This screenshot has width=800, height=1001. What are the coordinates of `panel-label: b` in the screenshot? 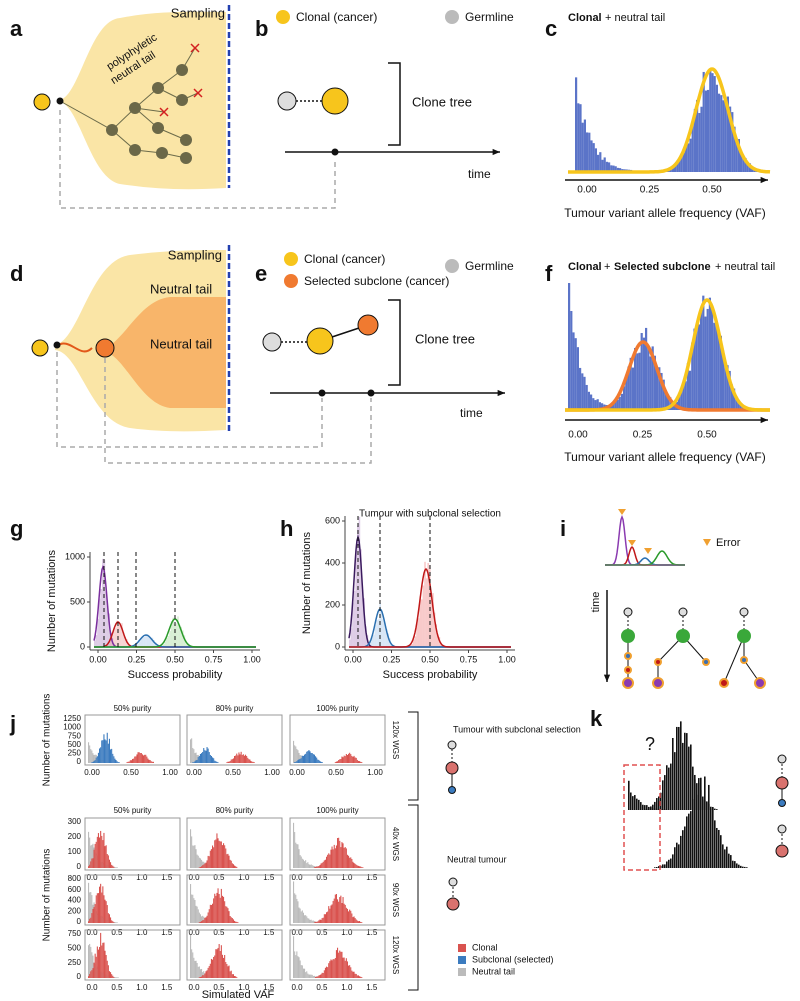 It's located at (261, 28).